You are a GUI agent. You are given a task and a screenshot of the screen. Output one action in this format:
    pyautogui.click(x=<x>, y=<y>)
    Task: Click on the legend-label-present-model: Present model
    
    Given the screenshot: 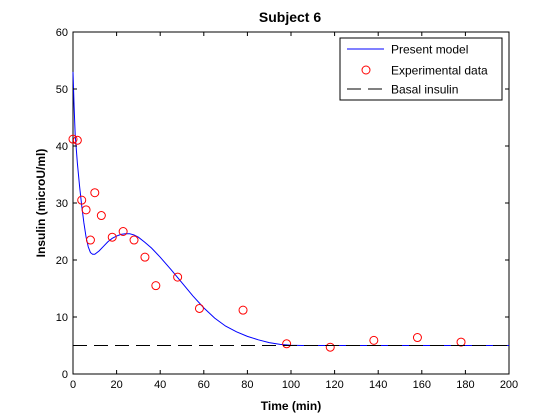 What is the action you would take?
    pyautogui.click(x=429, y=50)
    